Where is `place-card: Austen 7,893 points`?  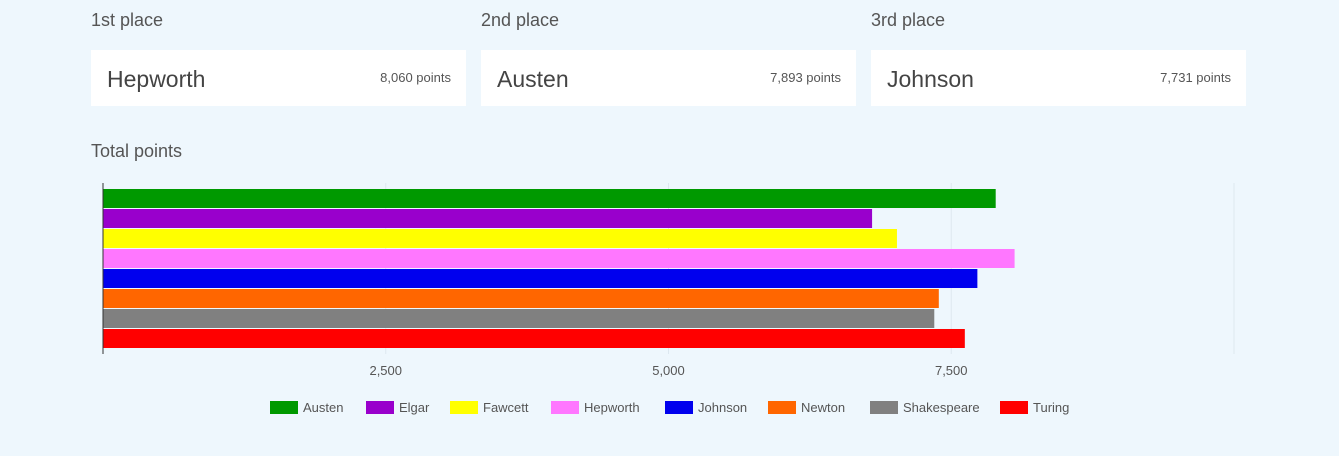 place-card: Austen 7,893 points is located at coordinates (668, 78).